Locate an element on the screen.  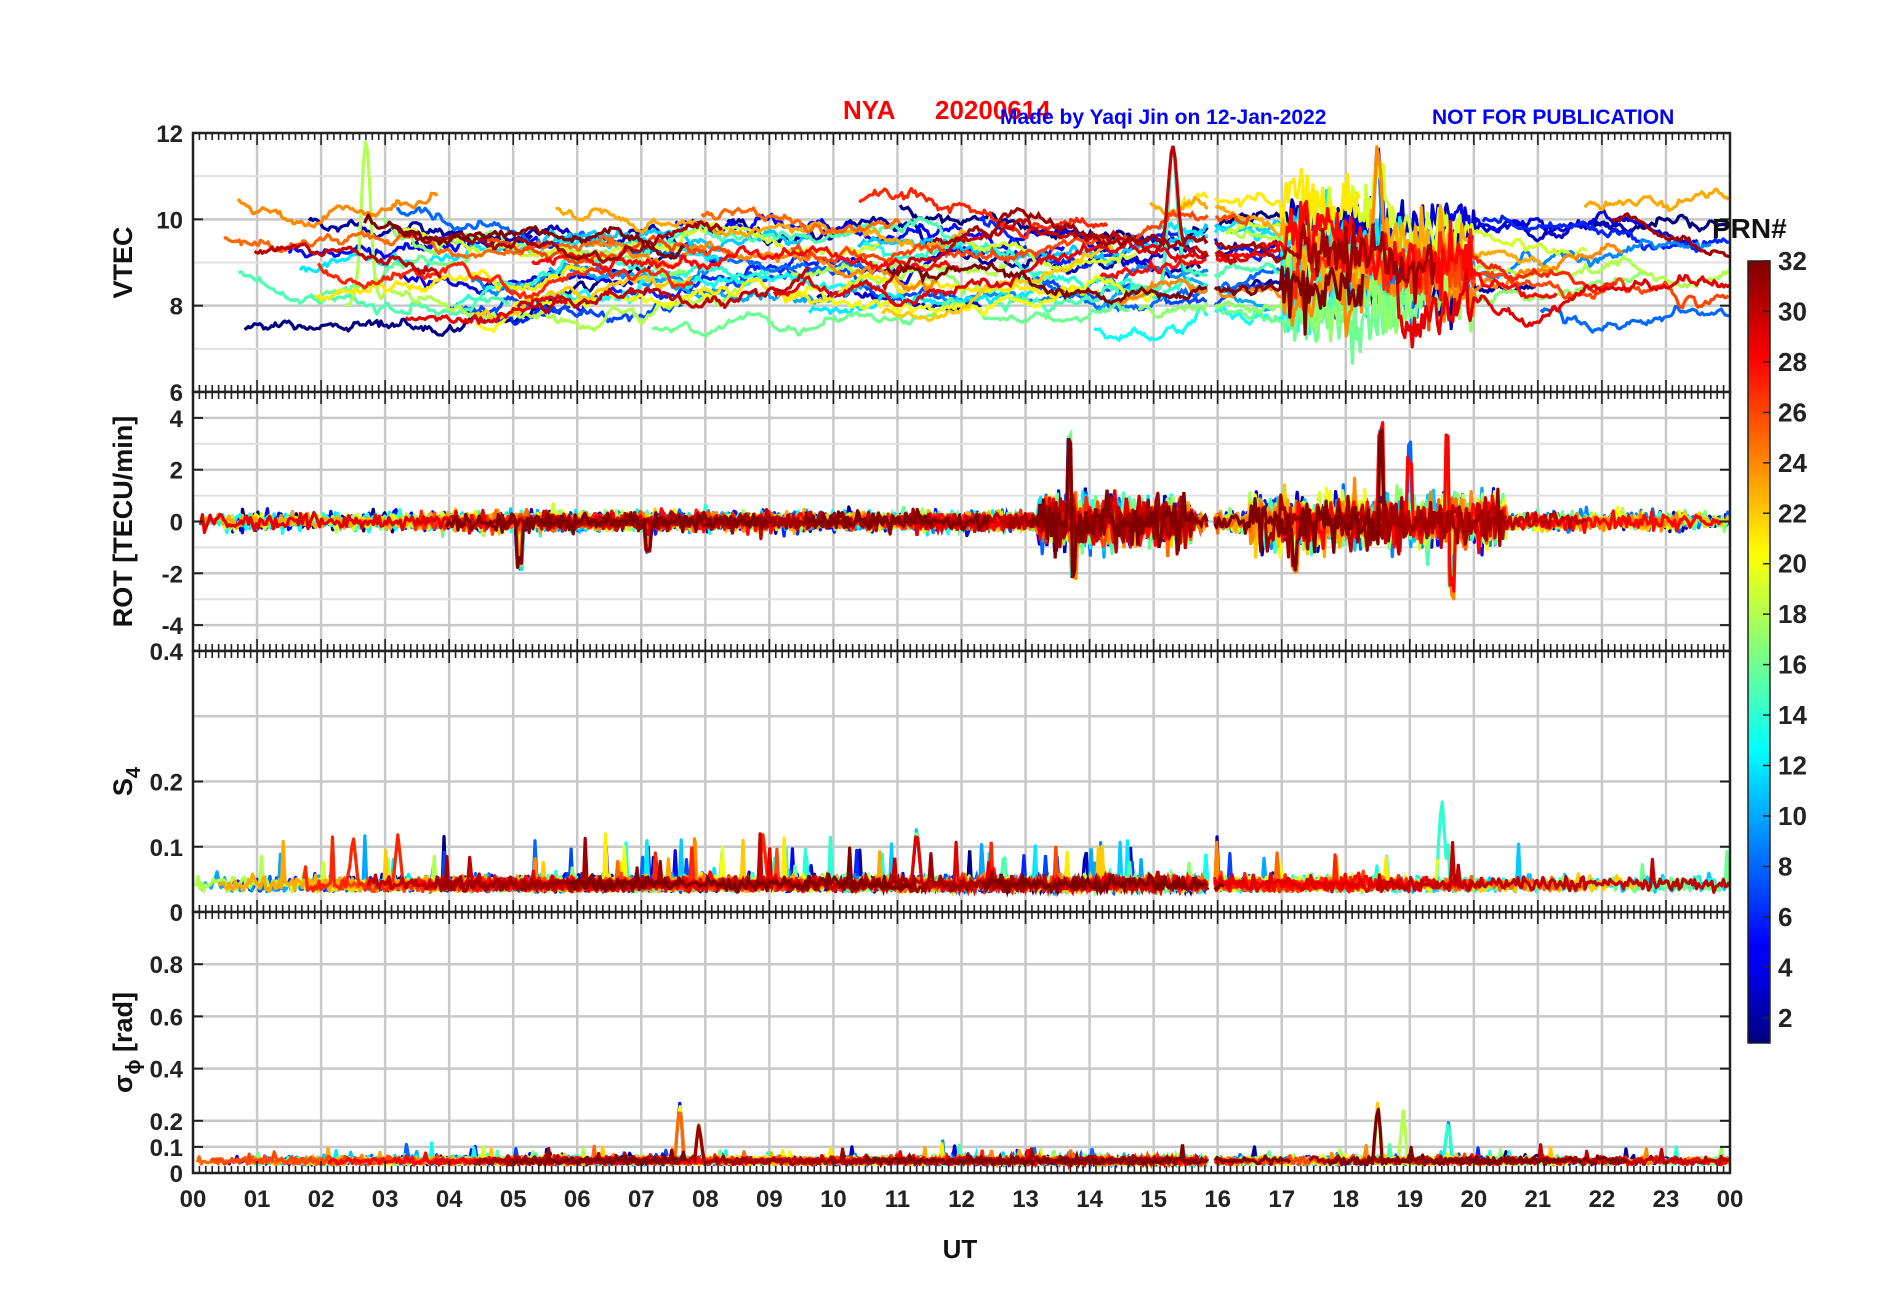
date-label: 20200614 is located at coordinates (993, 110).